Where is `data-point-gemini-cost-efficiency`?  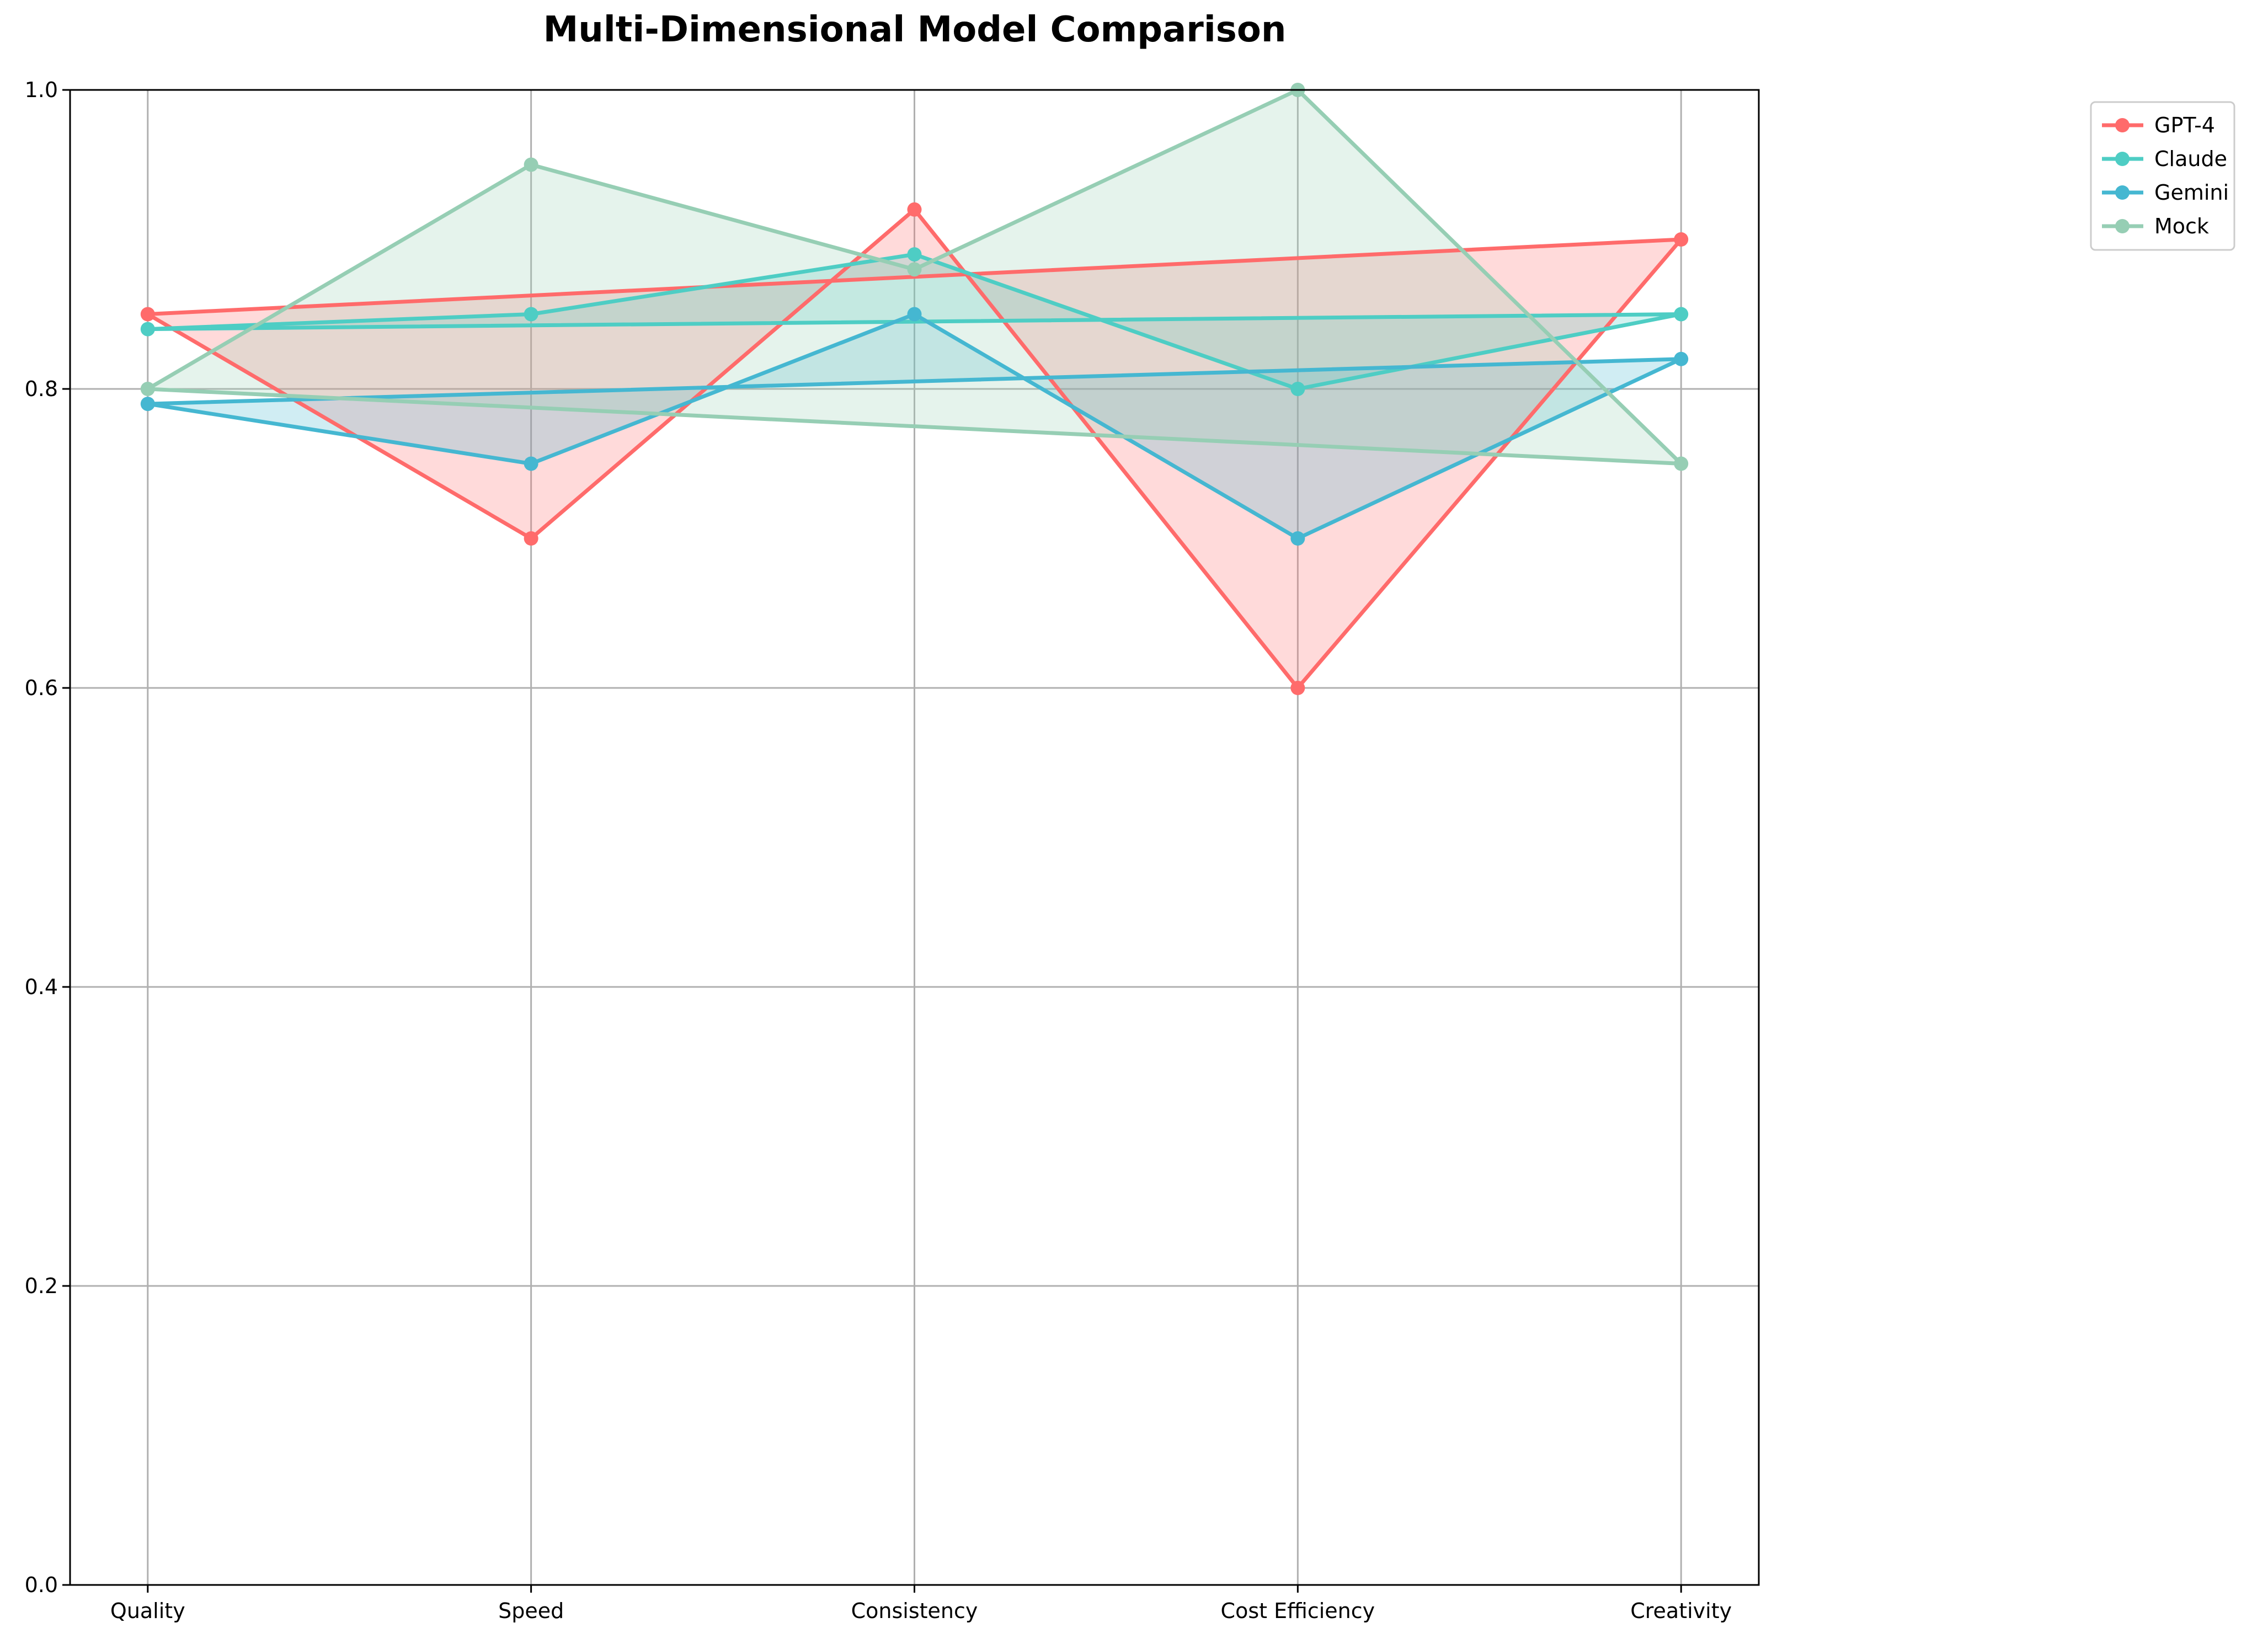 data-point-gemini-cost-efficiency is located at coordinates (1298, 538).